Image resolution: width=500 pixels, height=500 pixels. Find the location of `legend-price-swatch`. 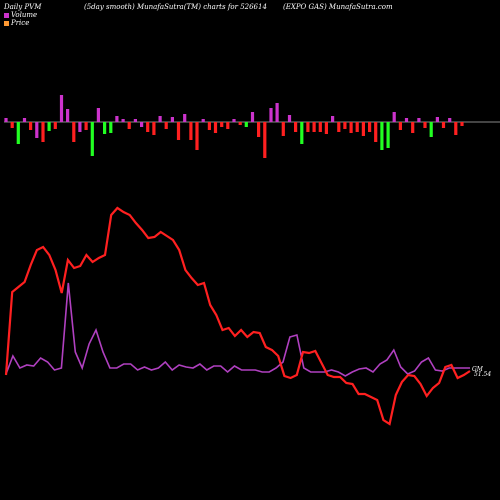

legend-price-swatch is located at coordinates (6, 23).